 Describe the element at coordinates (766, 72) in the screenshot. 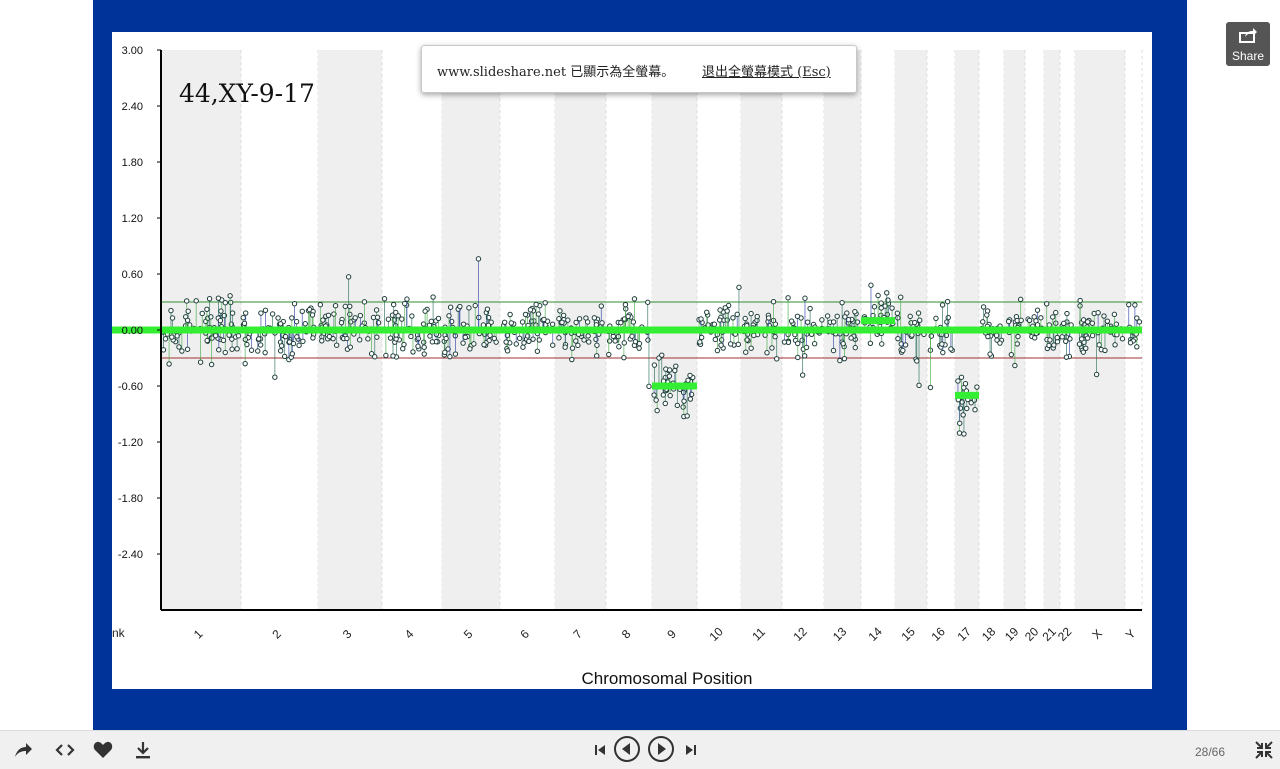

I see `exit-fullscreen-link: 退出全螢幕模式 (Esc)` at that location.